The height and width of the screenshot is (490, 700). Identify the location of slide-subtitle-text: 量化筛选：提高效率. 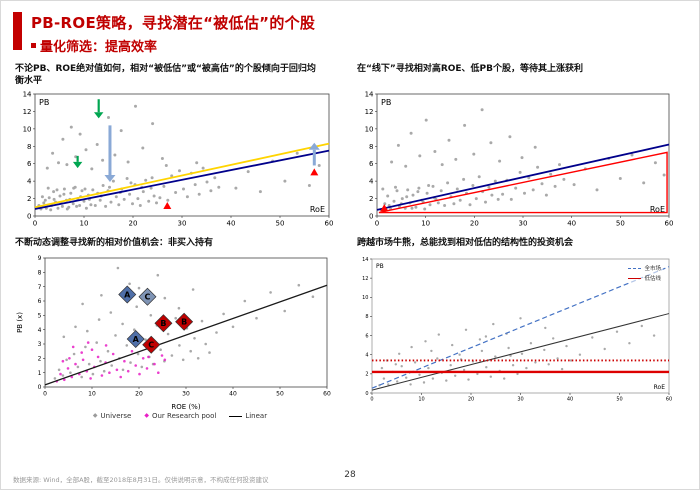
(99, 47).